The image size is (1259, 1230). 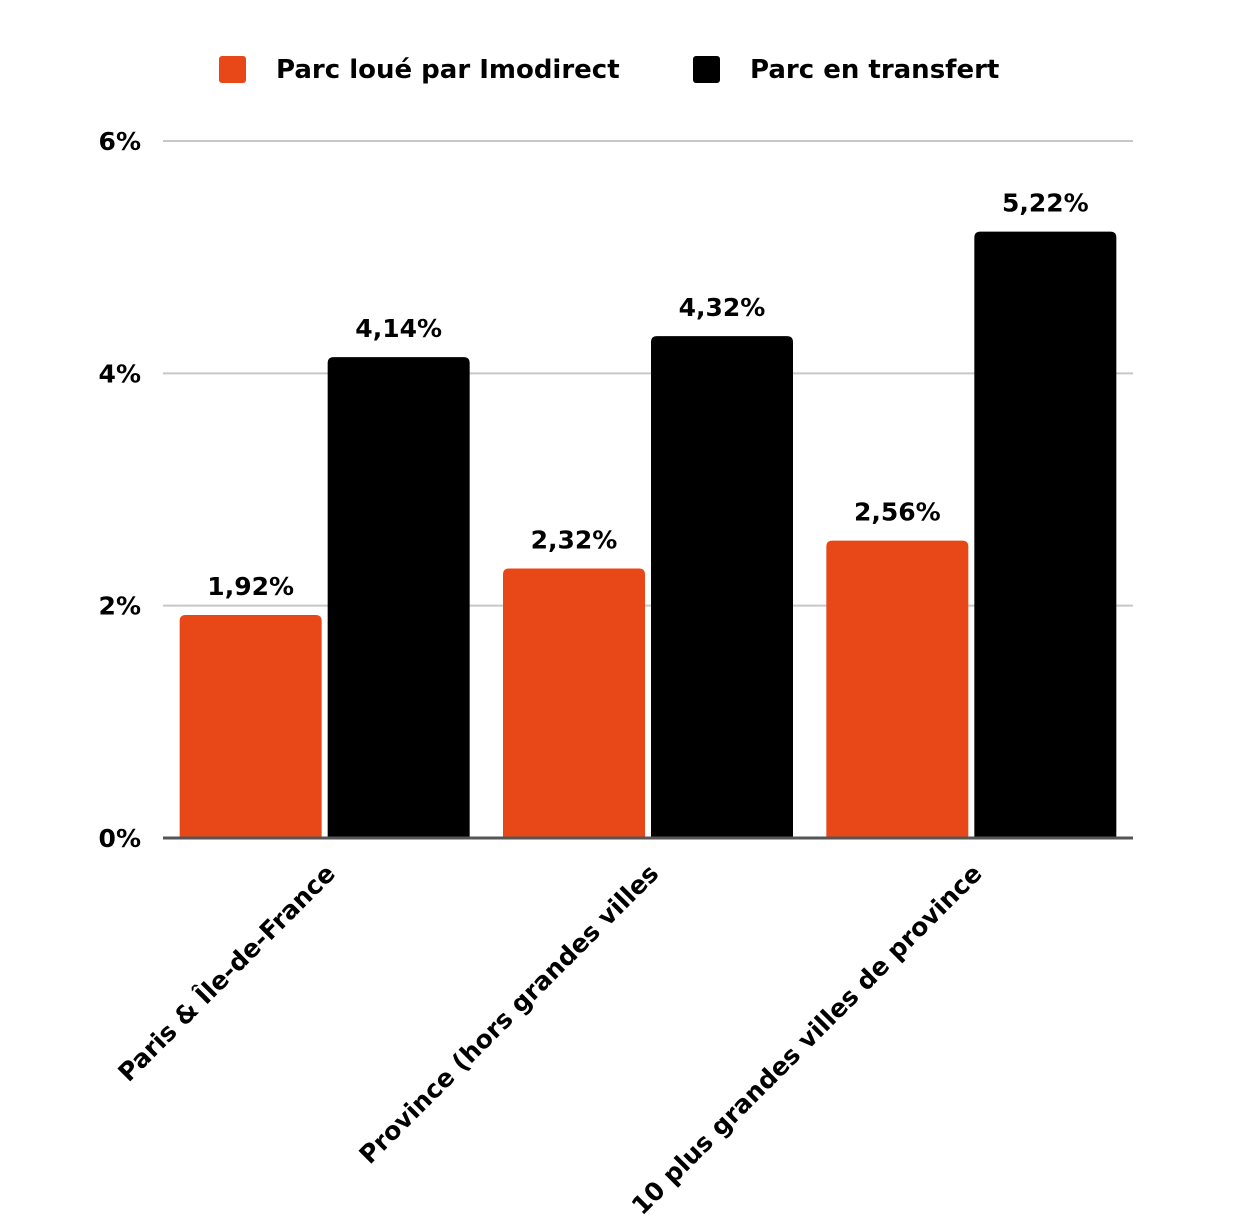 I want to click on data-label: 1,92%, so click(x=250, y=586).